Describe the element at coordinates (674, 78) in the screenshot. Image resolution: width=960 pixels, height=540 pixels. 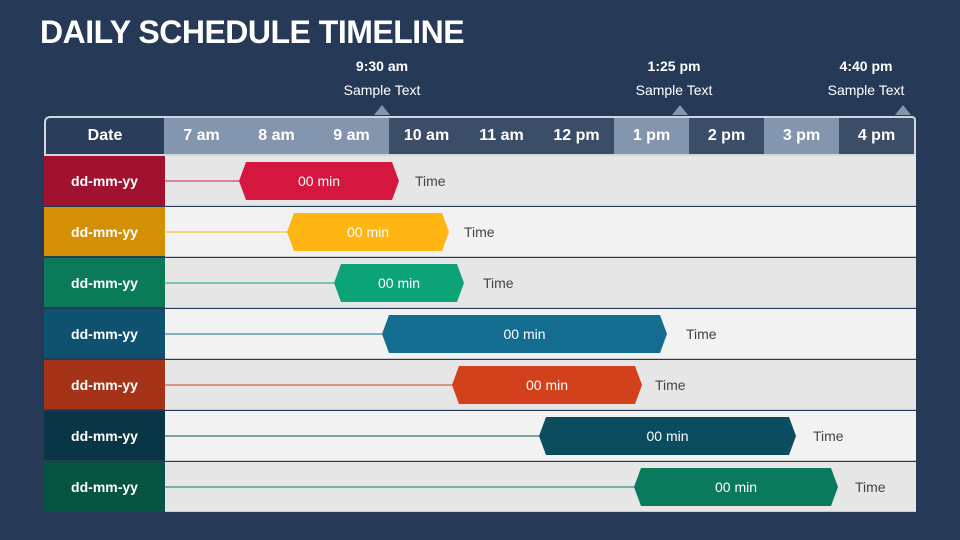
I see `callout-2: 1:25 pm Sample Text` at that location.